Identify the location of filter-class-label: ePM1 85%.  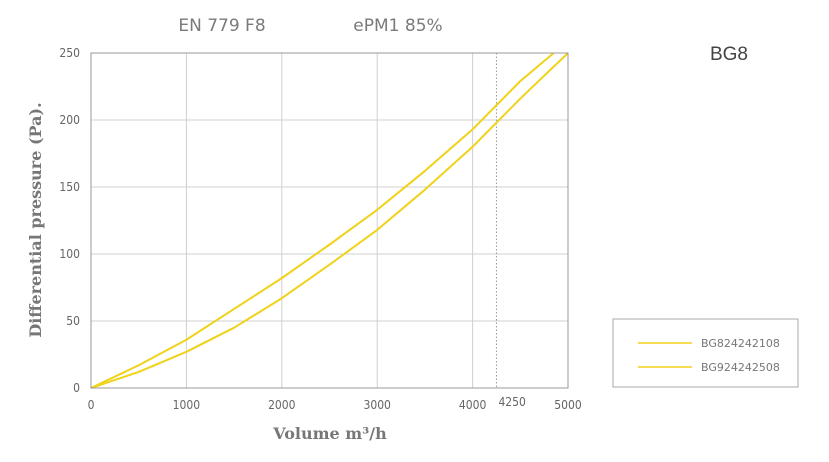
(397, 26).